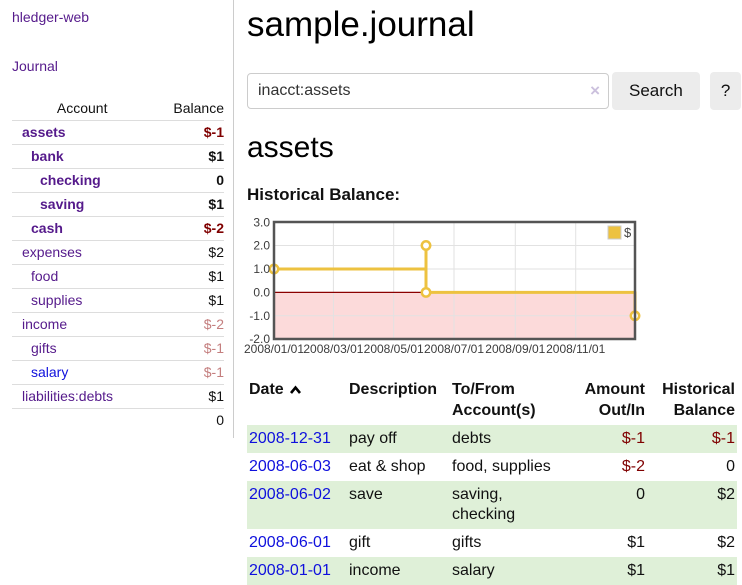  Describe the element at coordinates (290, 542) in the screenshot. I see `transaction-date-link: 2008-06-01` at that location.